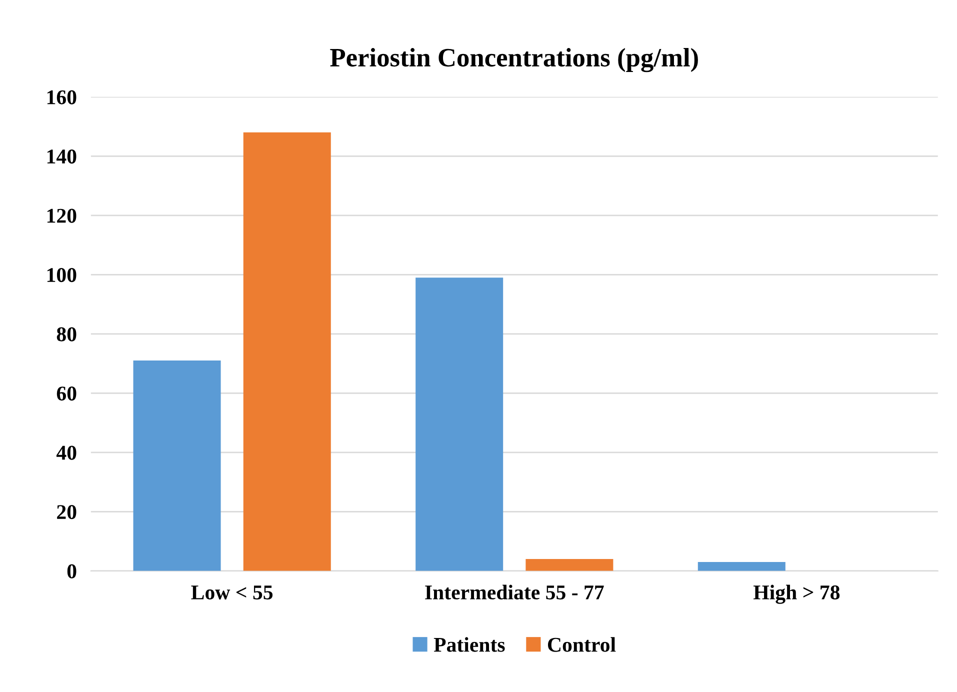 This screenshot has width=957, height=692. What do you see at coordinates (66, 453) in the screenshot?
I see `y-tick-label: 40` at bounding box center [66, 453].